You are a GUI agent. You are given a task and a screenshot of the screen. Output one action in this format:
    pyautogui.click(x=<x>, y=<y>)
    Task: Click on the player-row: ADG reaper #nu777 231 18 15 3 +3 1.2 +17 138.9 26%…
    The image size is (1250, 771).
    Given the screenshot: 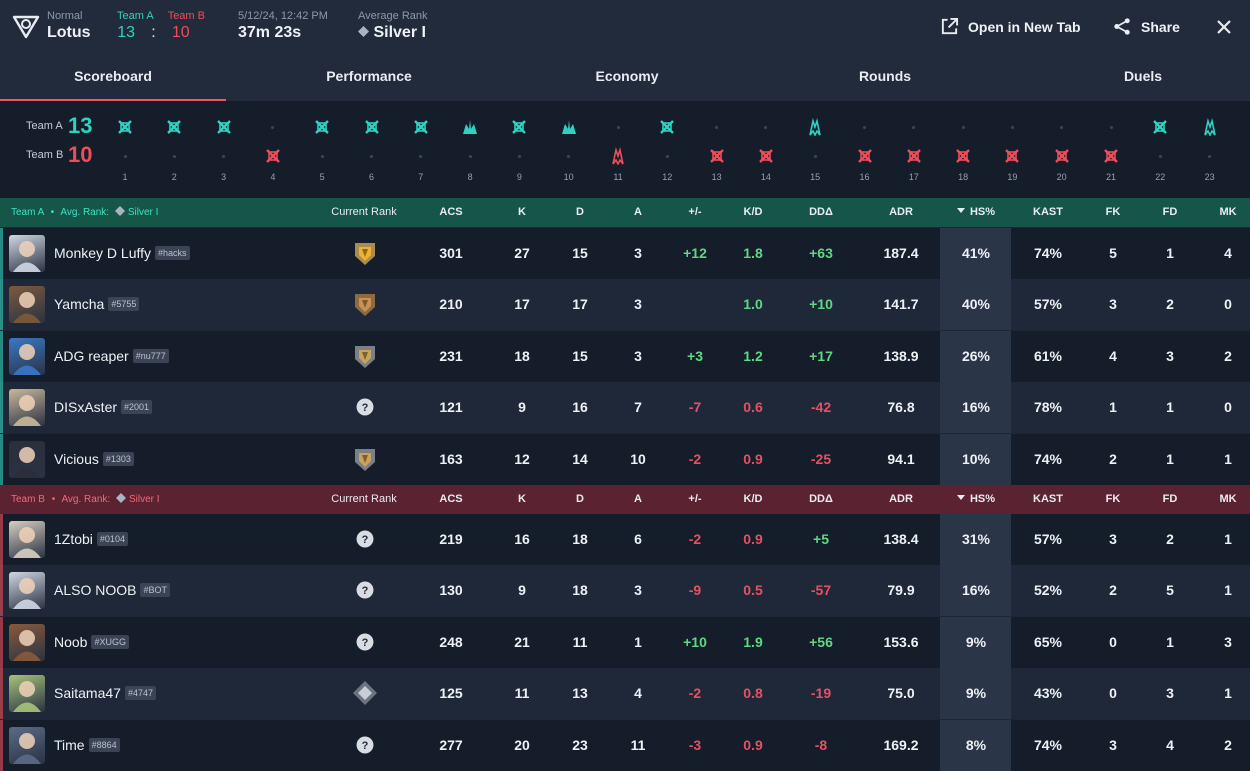 What is the action you would take?
    pyautogui.click(x=625, y=356)
    